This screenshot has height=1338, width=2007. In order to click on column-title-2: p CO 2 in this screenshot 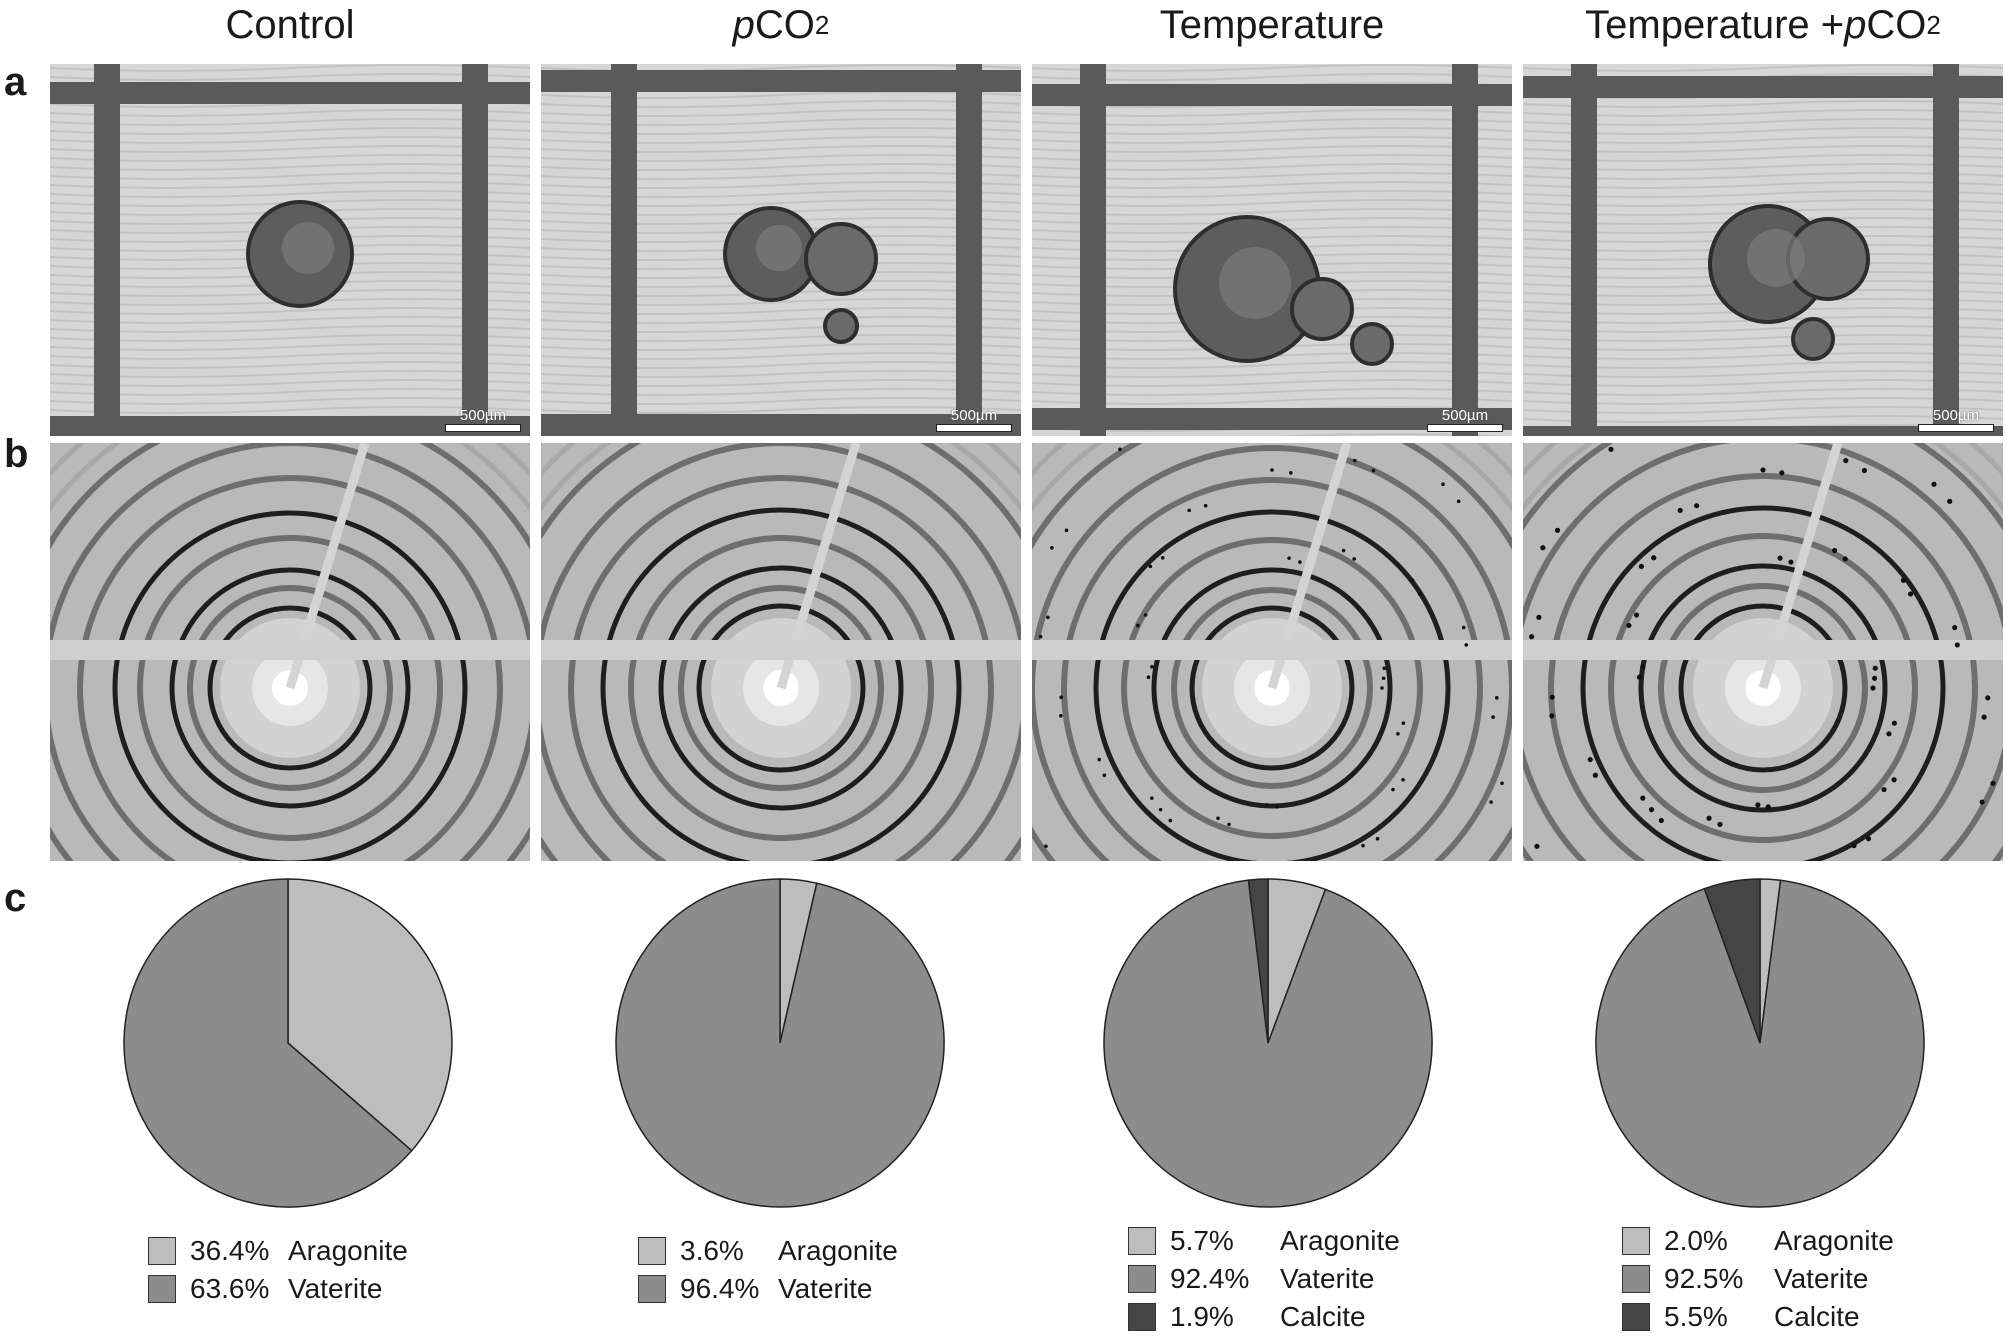, I will do `click(781, 25)`.